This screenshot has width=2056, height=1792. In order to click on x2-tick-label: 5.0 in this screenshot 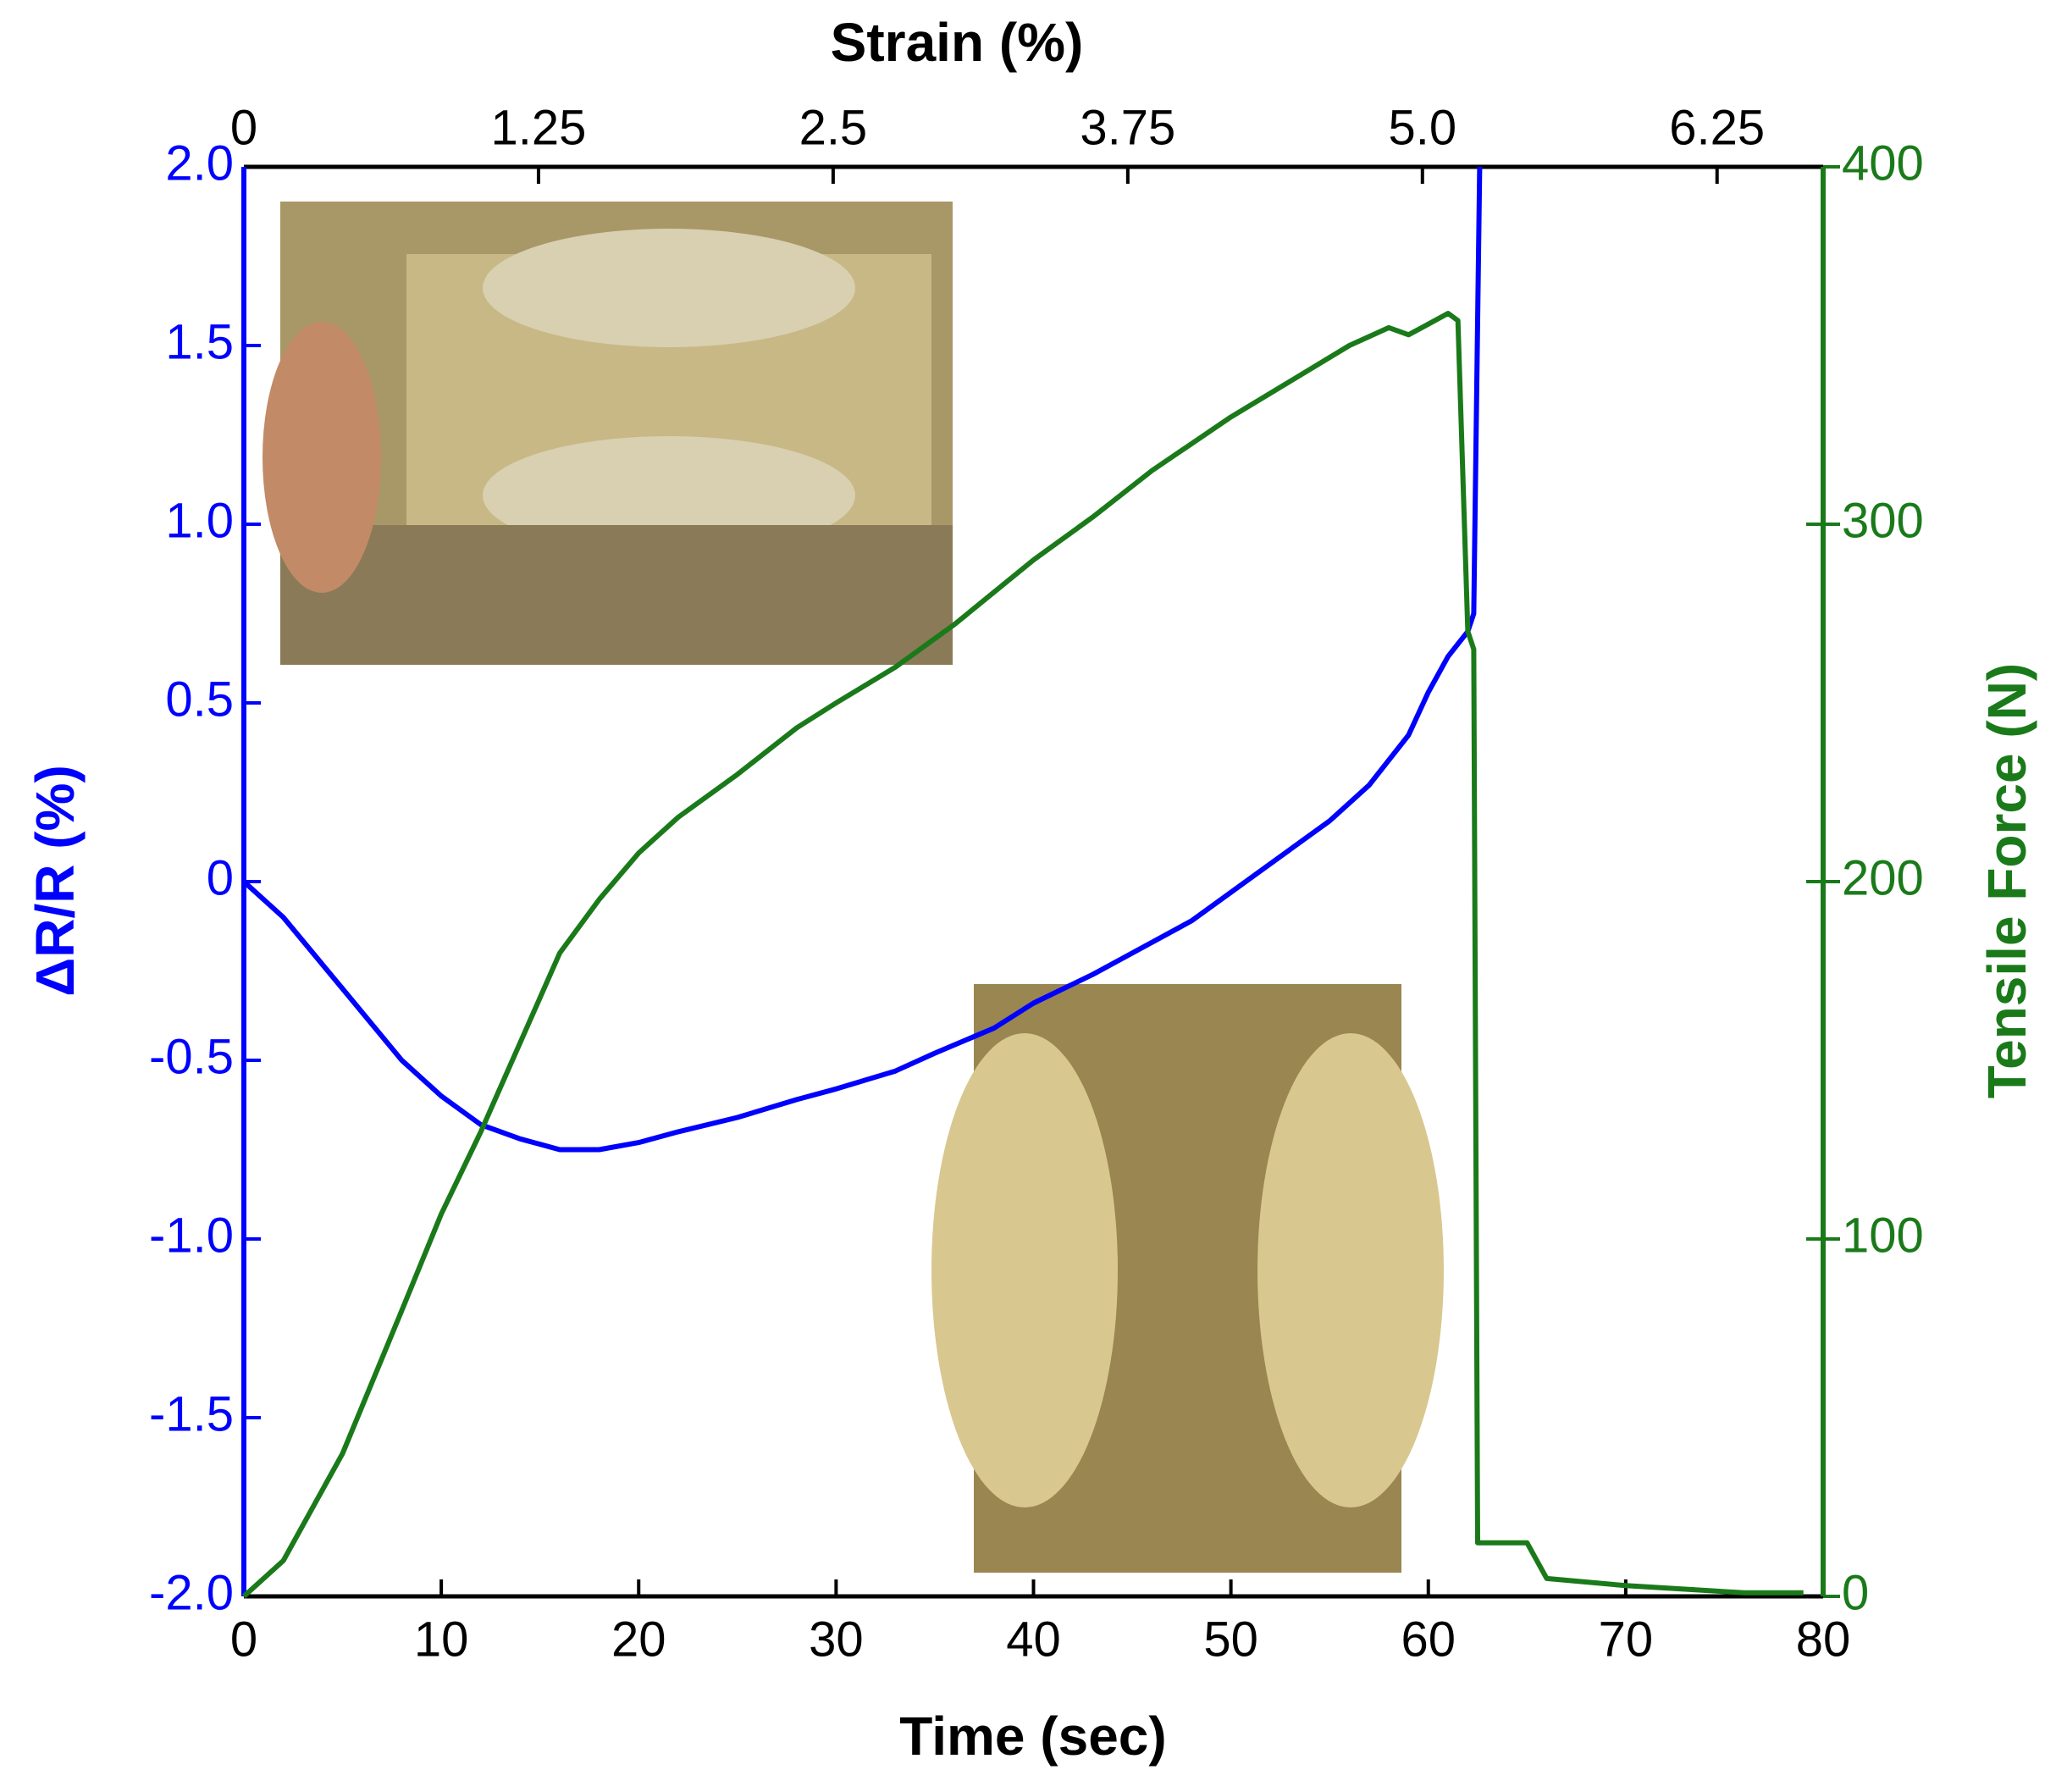, I will do `click(1422, 127)`.